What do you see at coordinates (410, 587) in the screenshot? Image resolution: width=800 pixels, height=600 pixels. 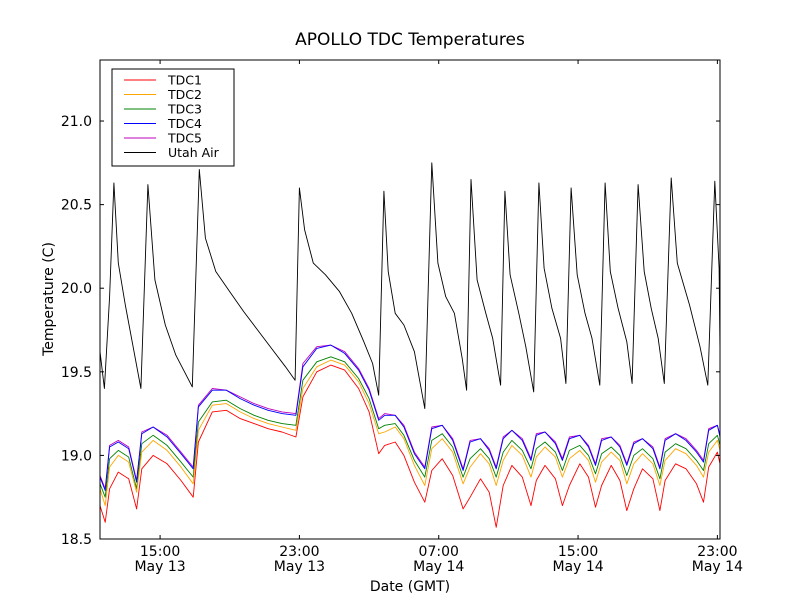 I see `x-axis-label: Date (GMT)` at bounding box center [410, 587].